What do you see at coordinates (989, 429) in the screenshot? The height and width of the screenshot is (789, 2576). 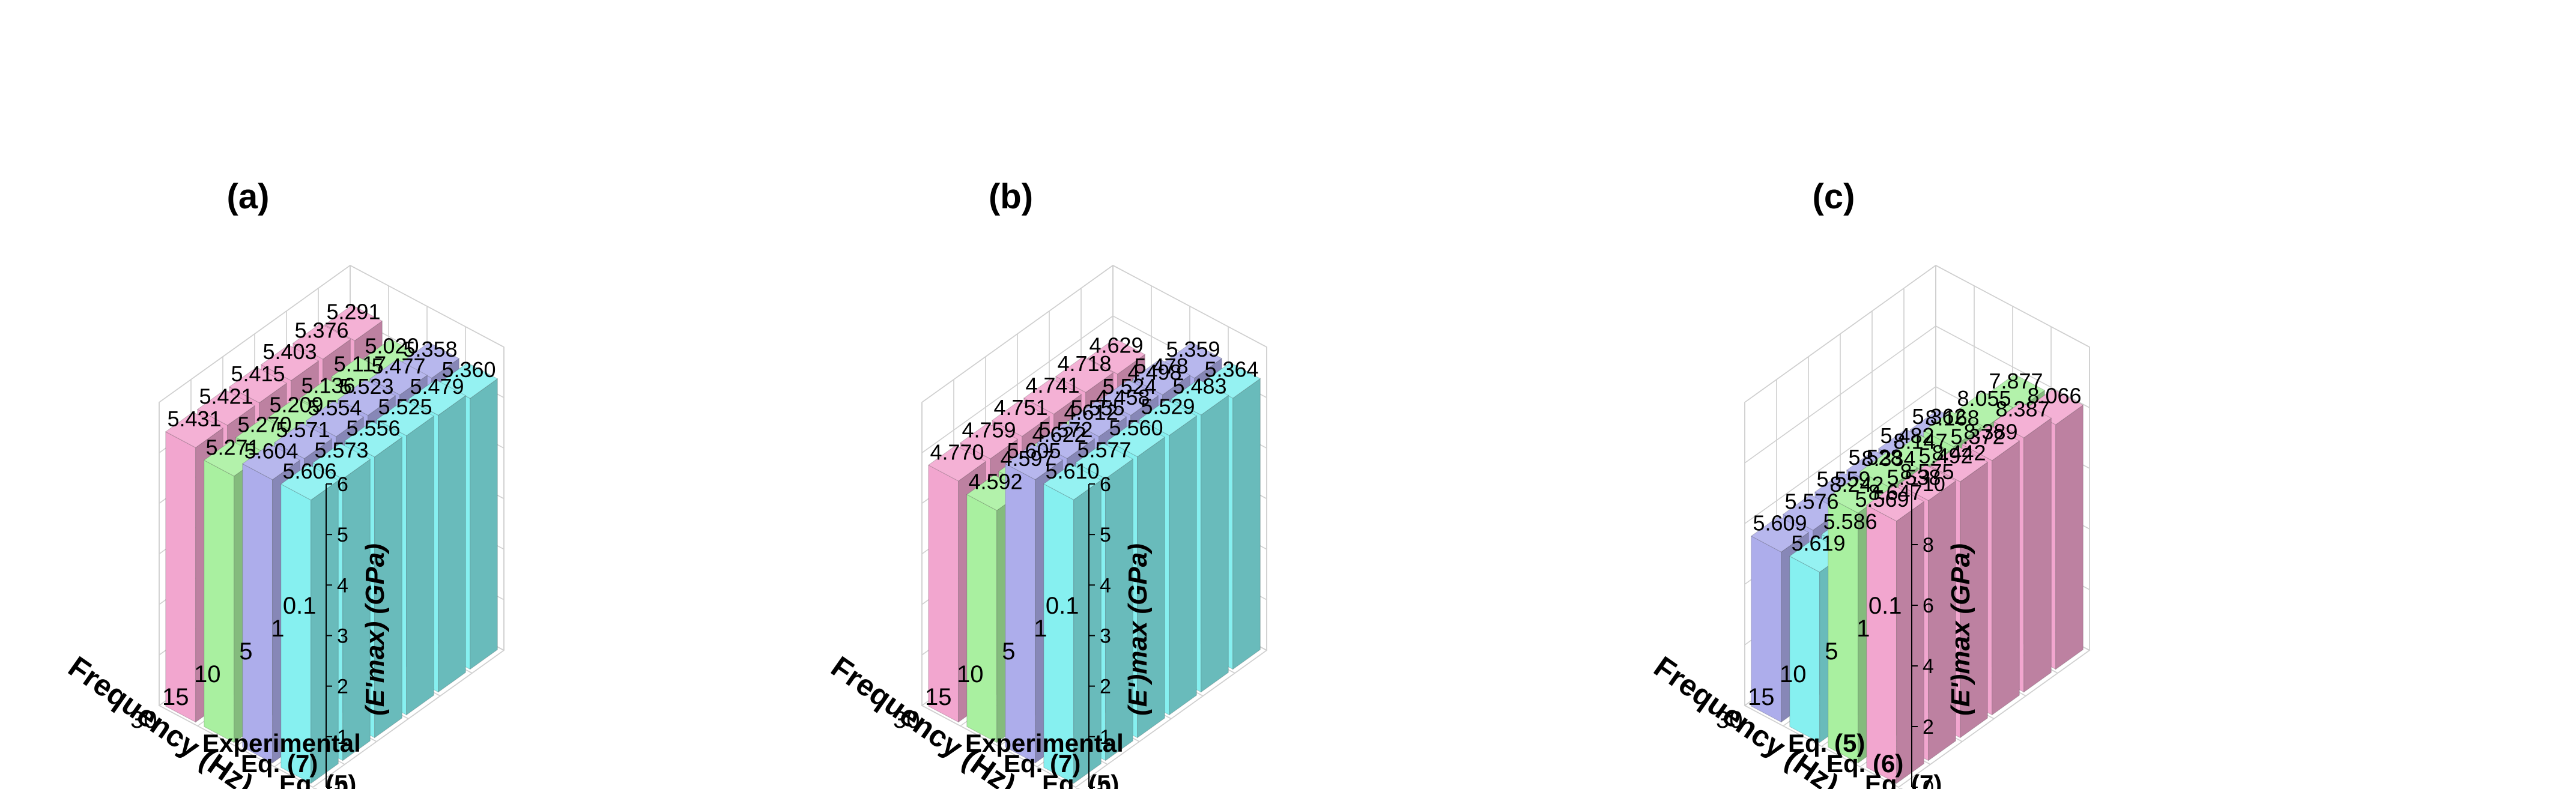 I see `data-label: 4.759` at bounding box center [989, 429].